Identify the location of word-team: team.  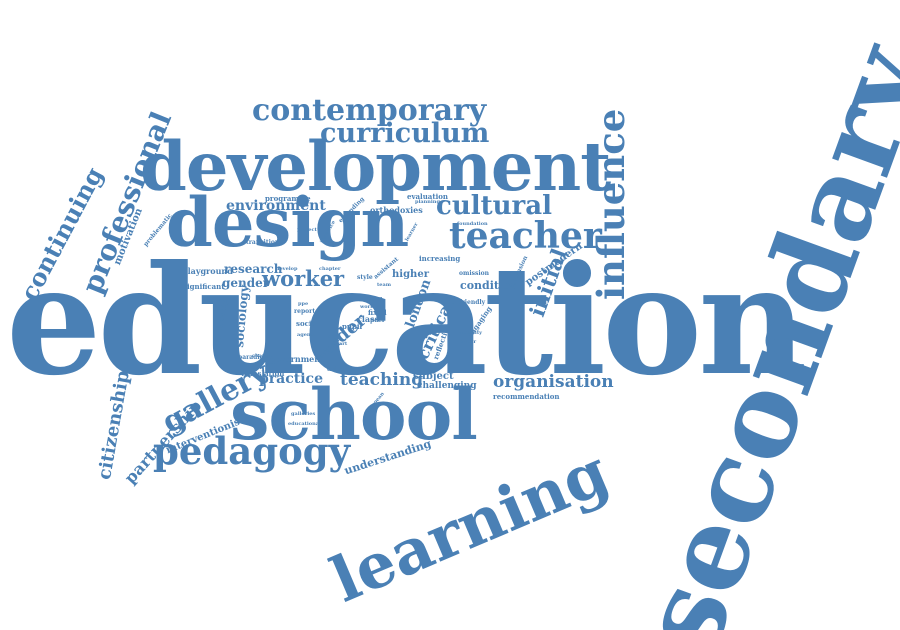
(384, 285).